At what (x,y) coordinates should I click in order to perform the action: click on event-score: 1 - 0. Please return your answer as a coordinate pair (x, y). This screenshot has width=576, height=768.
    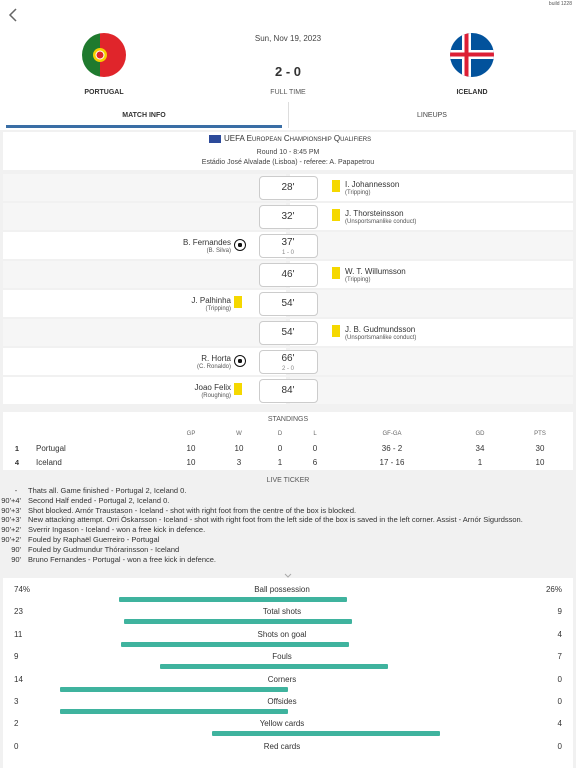
    Looking at the image, I should click on (288, 253).